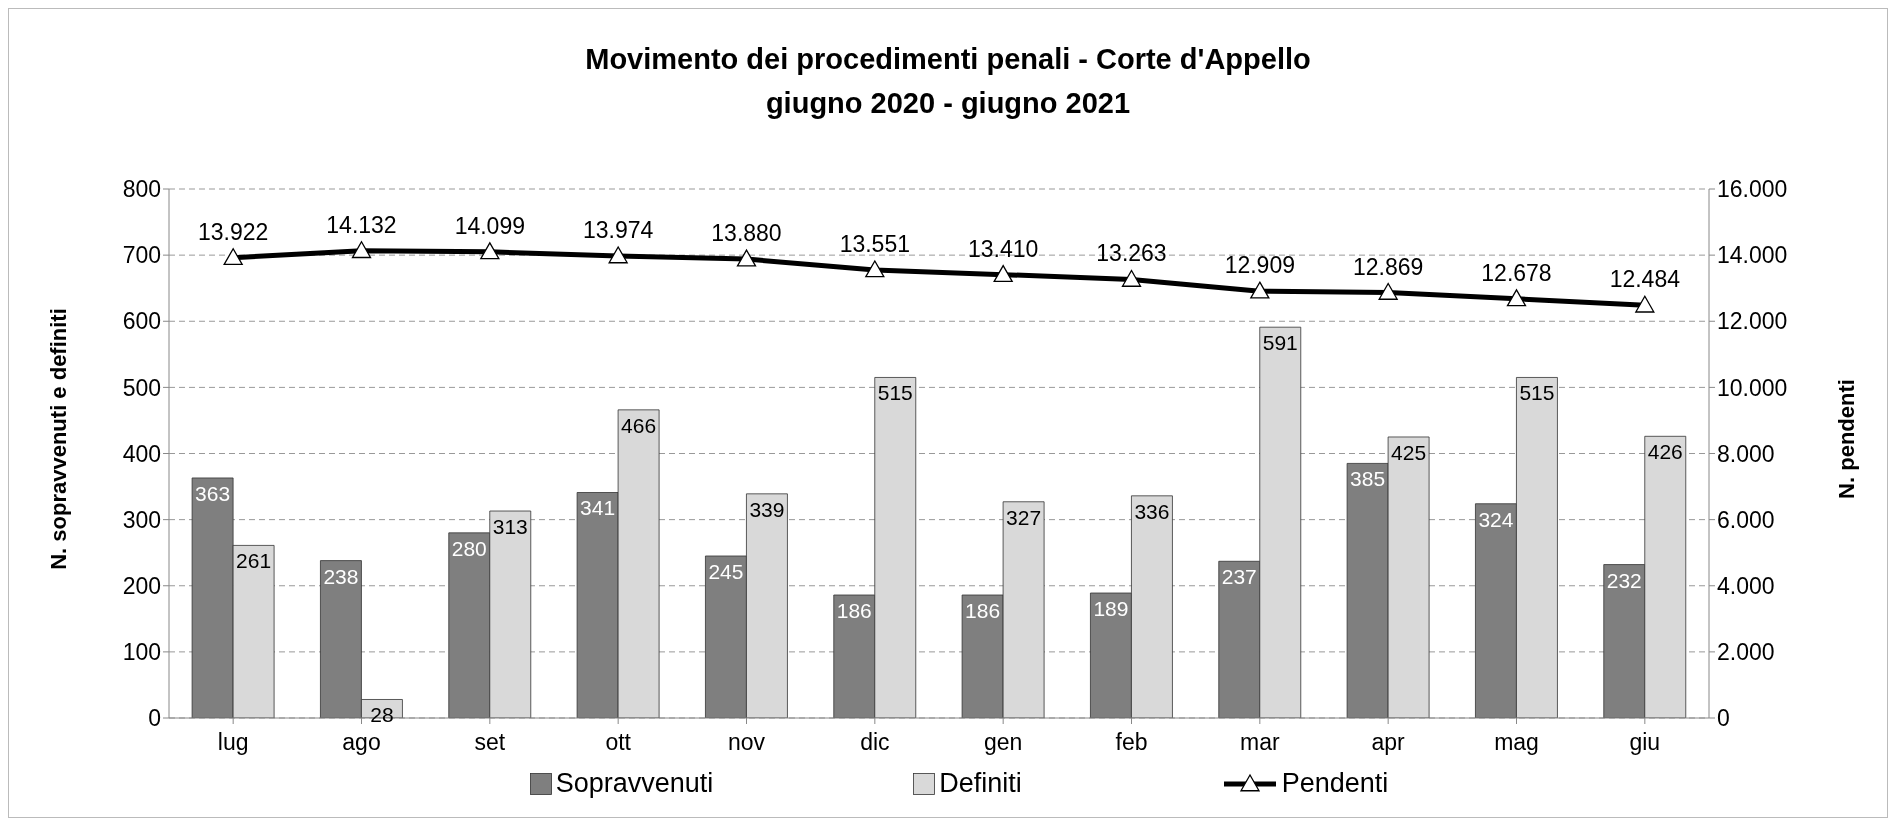 Image resolution: width=1896 pixels, height=826 pixels. I want to click on x-tick-label: lug, so click(233, 742).